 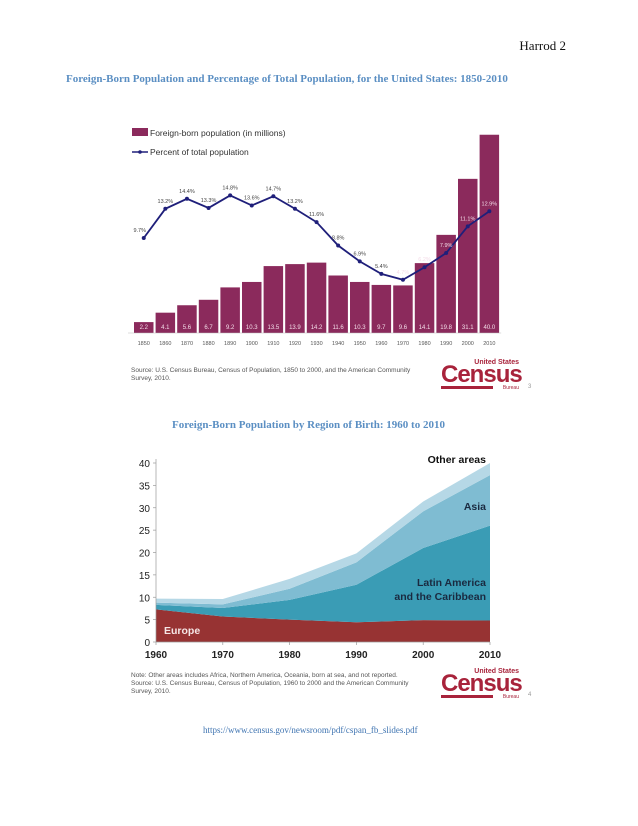 What do you see at coordinates (496, 671) in the screenshot?
I see `census-logo-top: United States` at bounding box center [496, 671].